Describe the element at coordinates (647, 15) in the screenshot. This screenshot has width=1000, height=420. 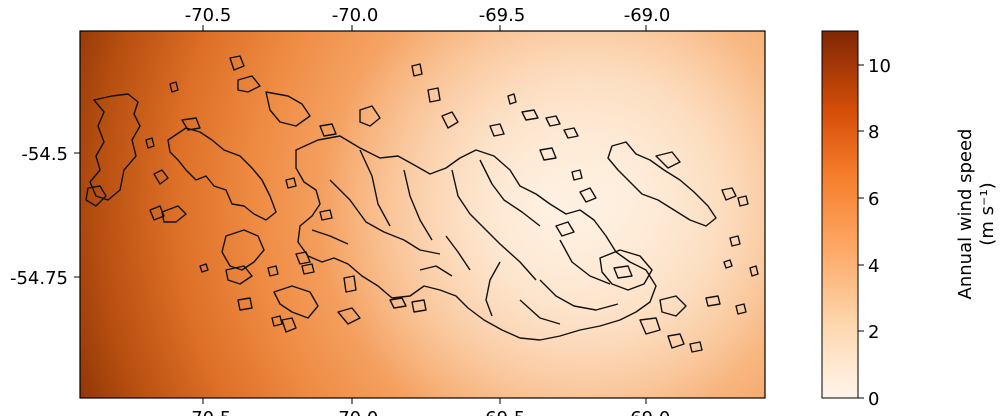
I see `lon-tick-top-4: -69.0` at that location.